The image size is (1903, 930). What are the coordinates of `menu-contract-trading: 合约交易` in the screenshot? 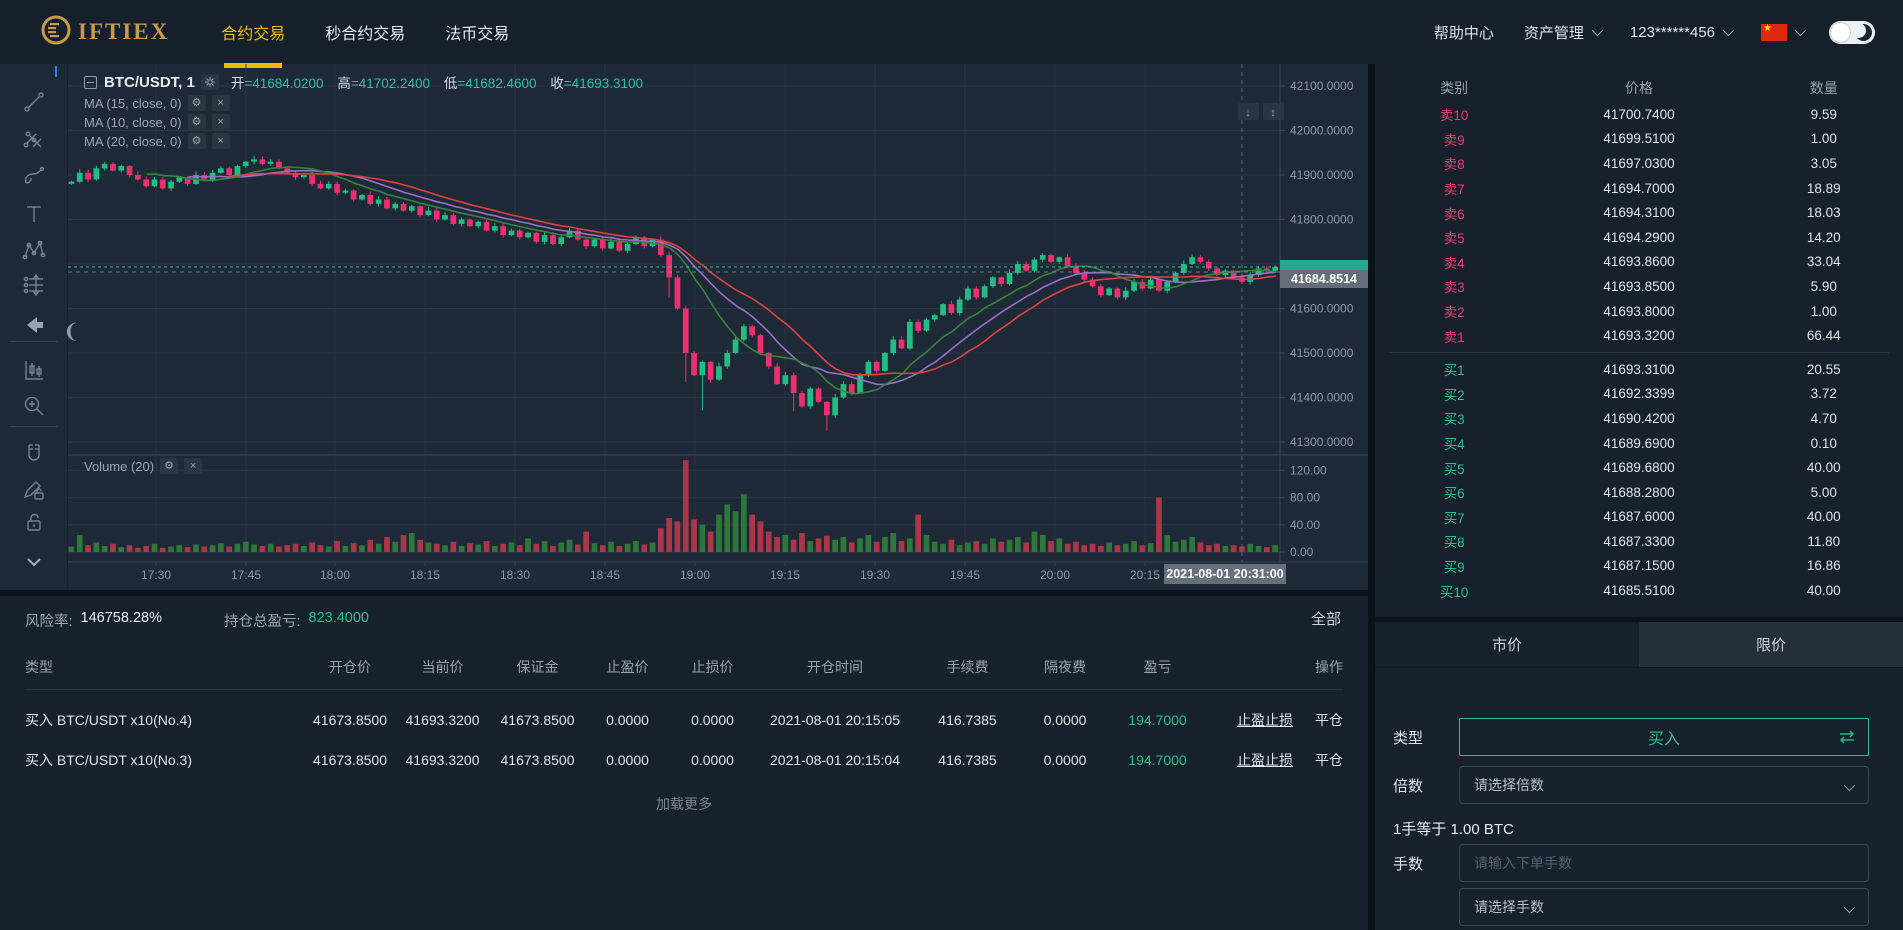 It's located at (253, 34).